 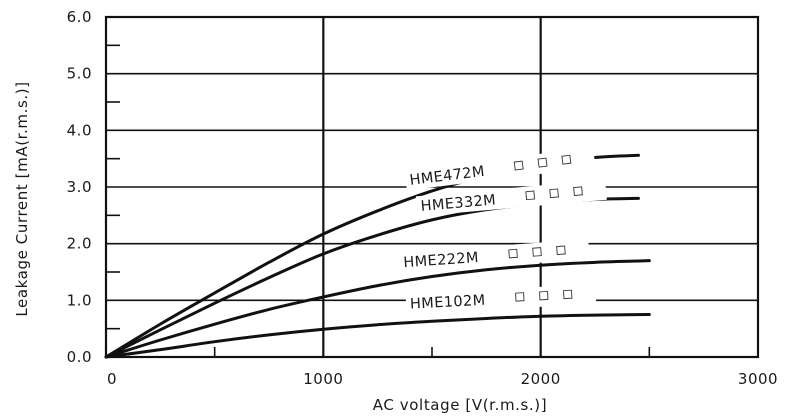 I want to click on y-tick-label: 4.0, so click(x=79, y=130).